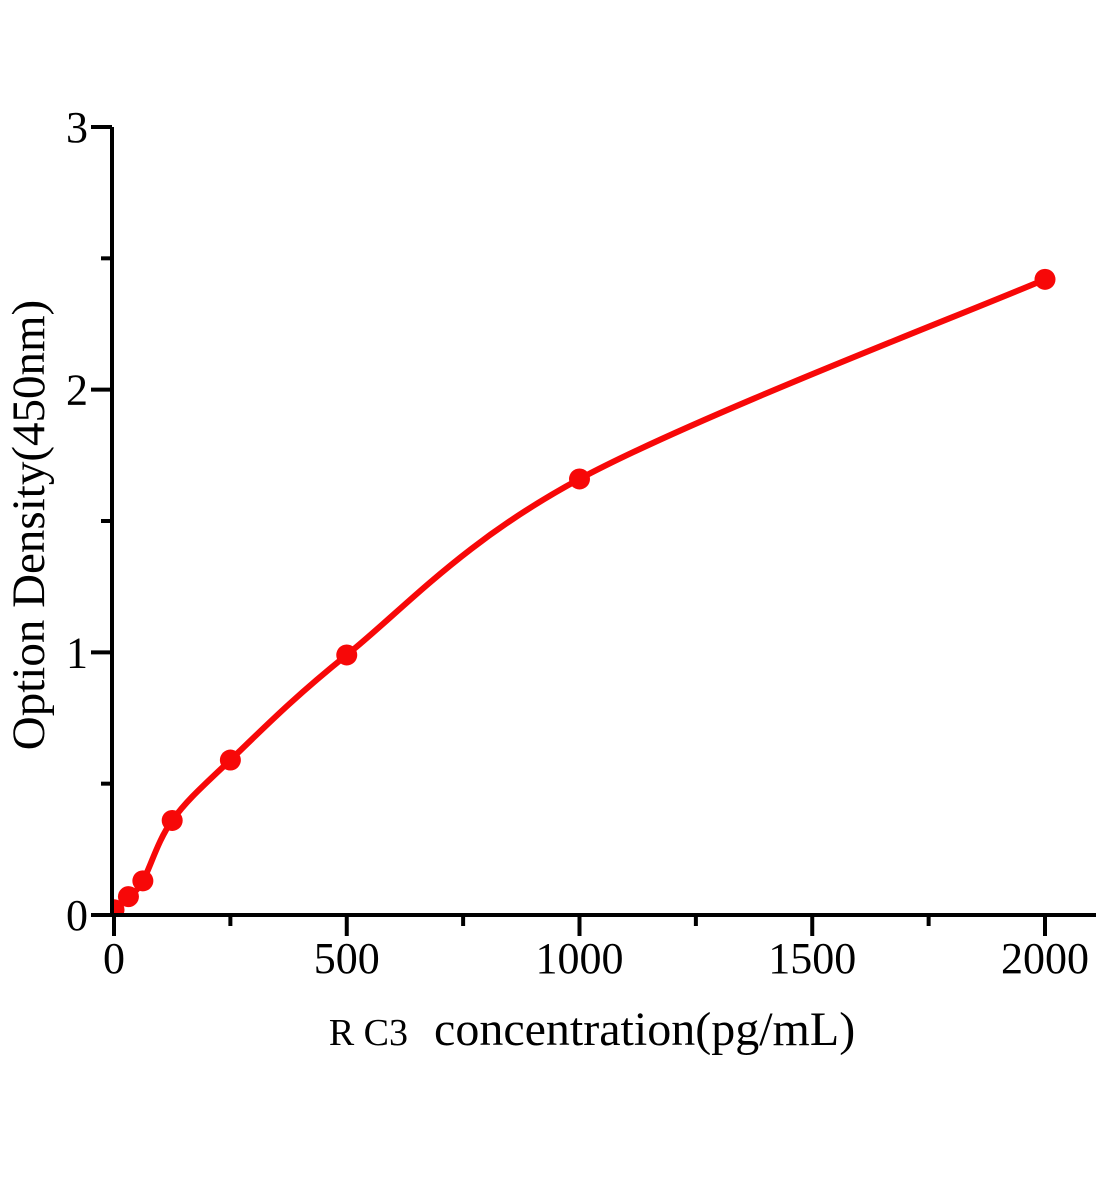 The width and height of the screenshot is (1104, 1200). Describe the element at coordinates (368, 1033) in the screenshot. I see `x-axis-title-prefix: R C3` at that location.